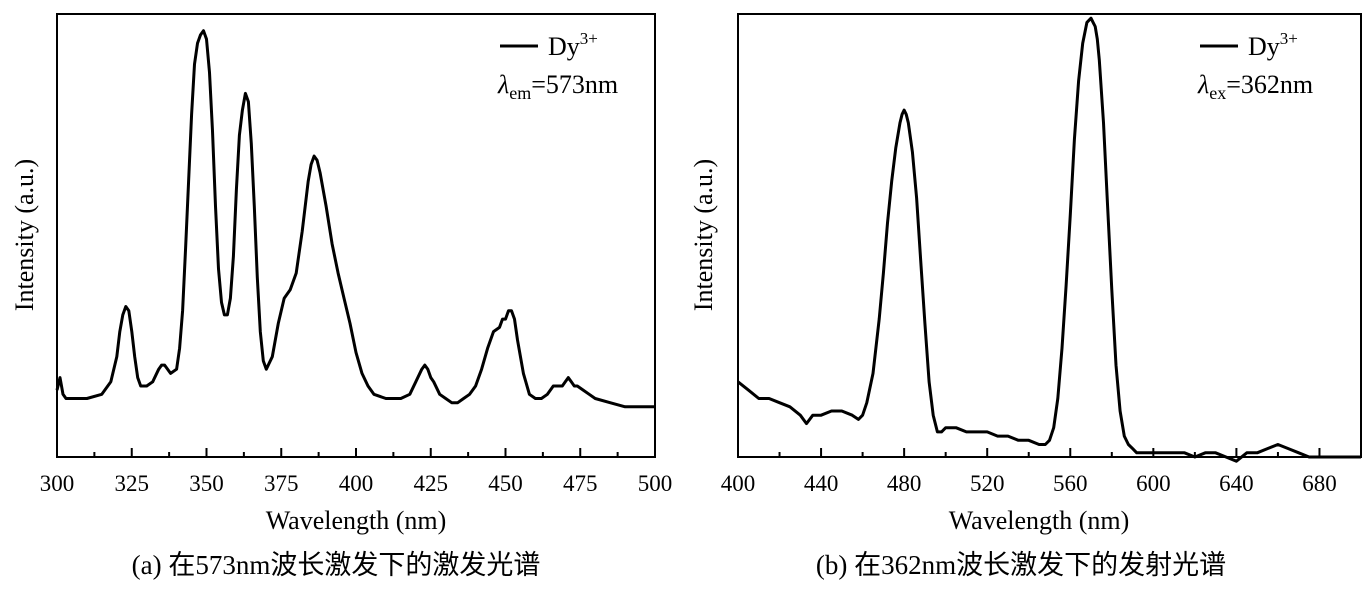  Describe the element at coordinates (904, 483) in the screenshot. I see `chart-b-x-tick-label: 480` at that location.